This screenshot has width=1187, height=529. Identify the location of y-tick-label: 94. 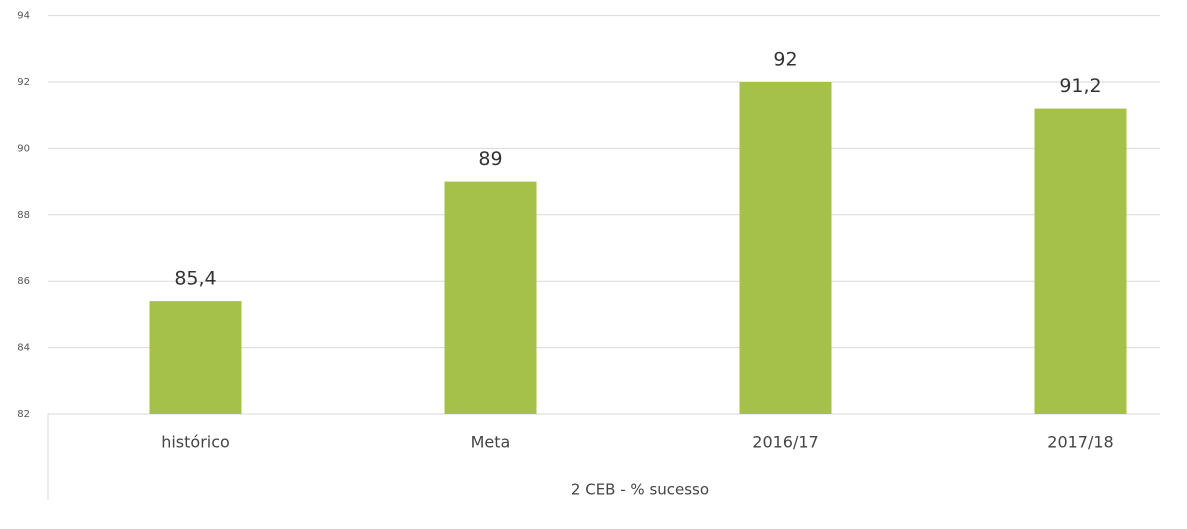
(23, 16).